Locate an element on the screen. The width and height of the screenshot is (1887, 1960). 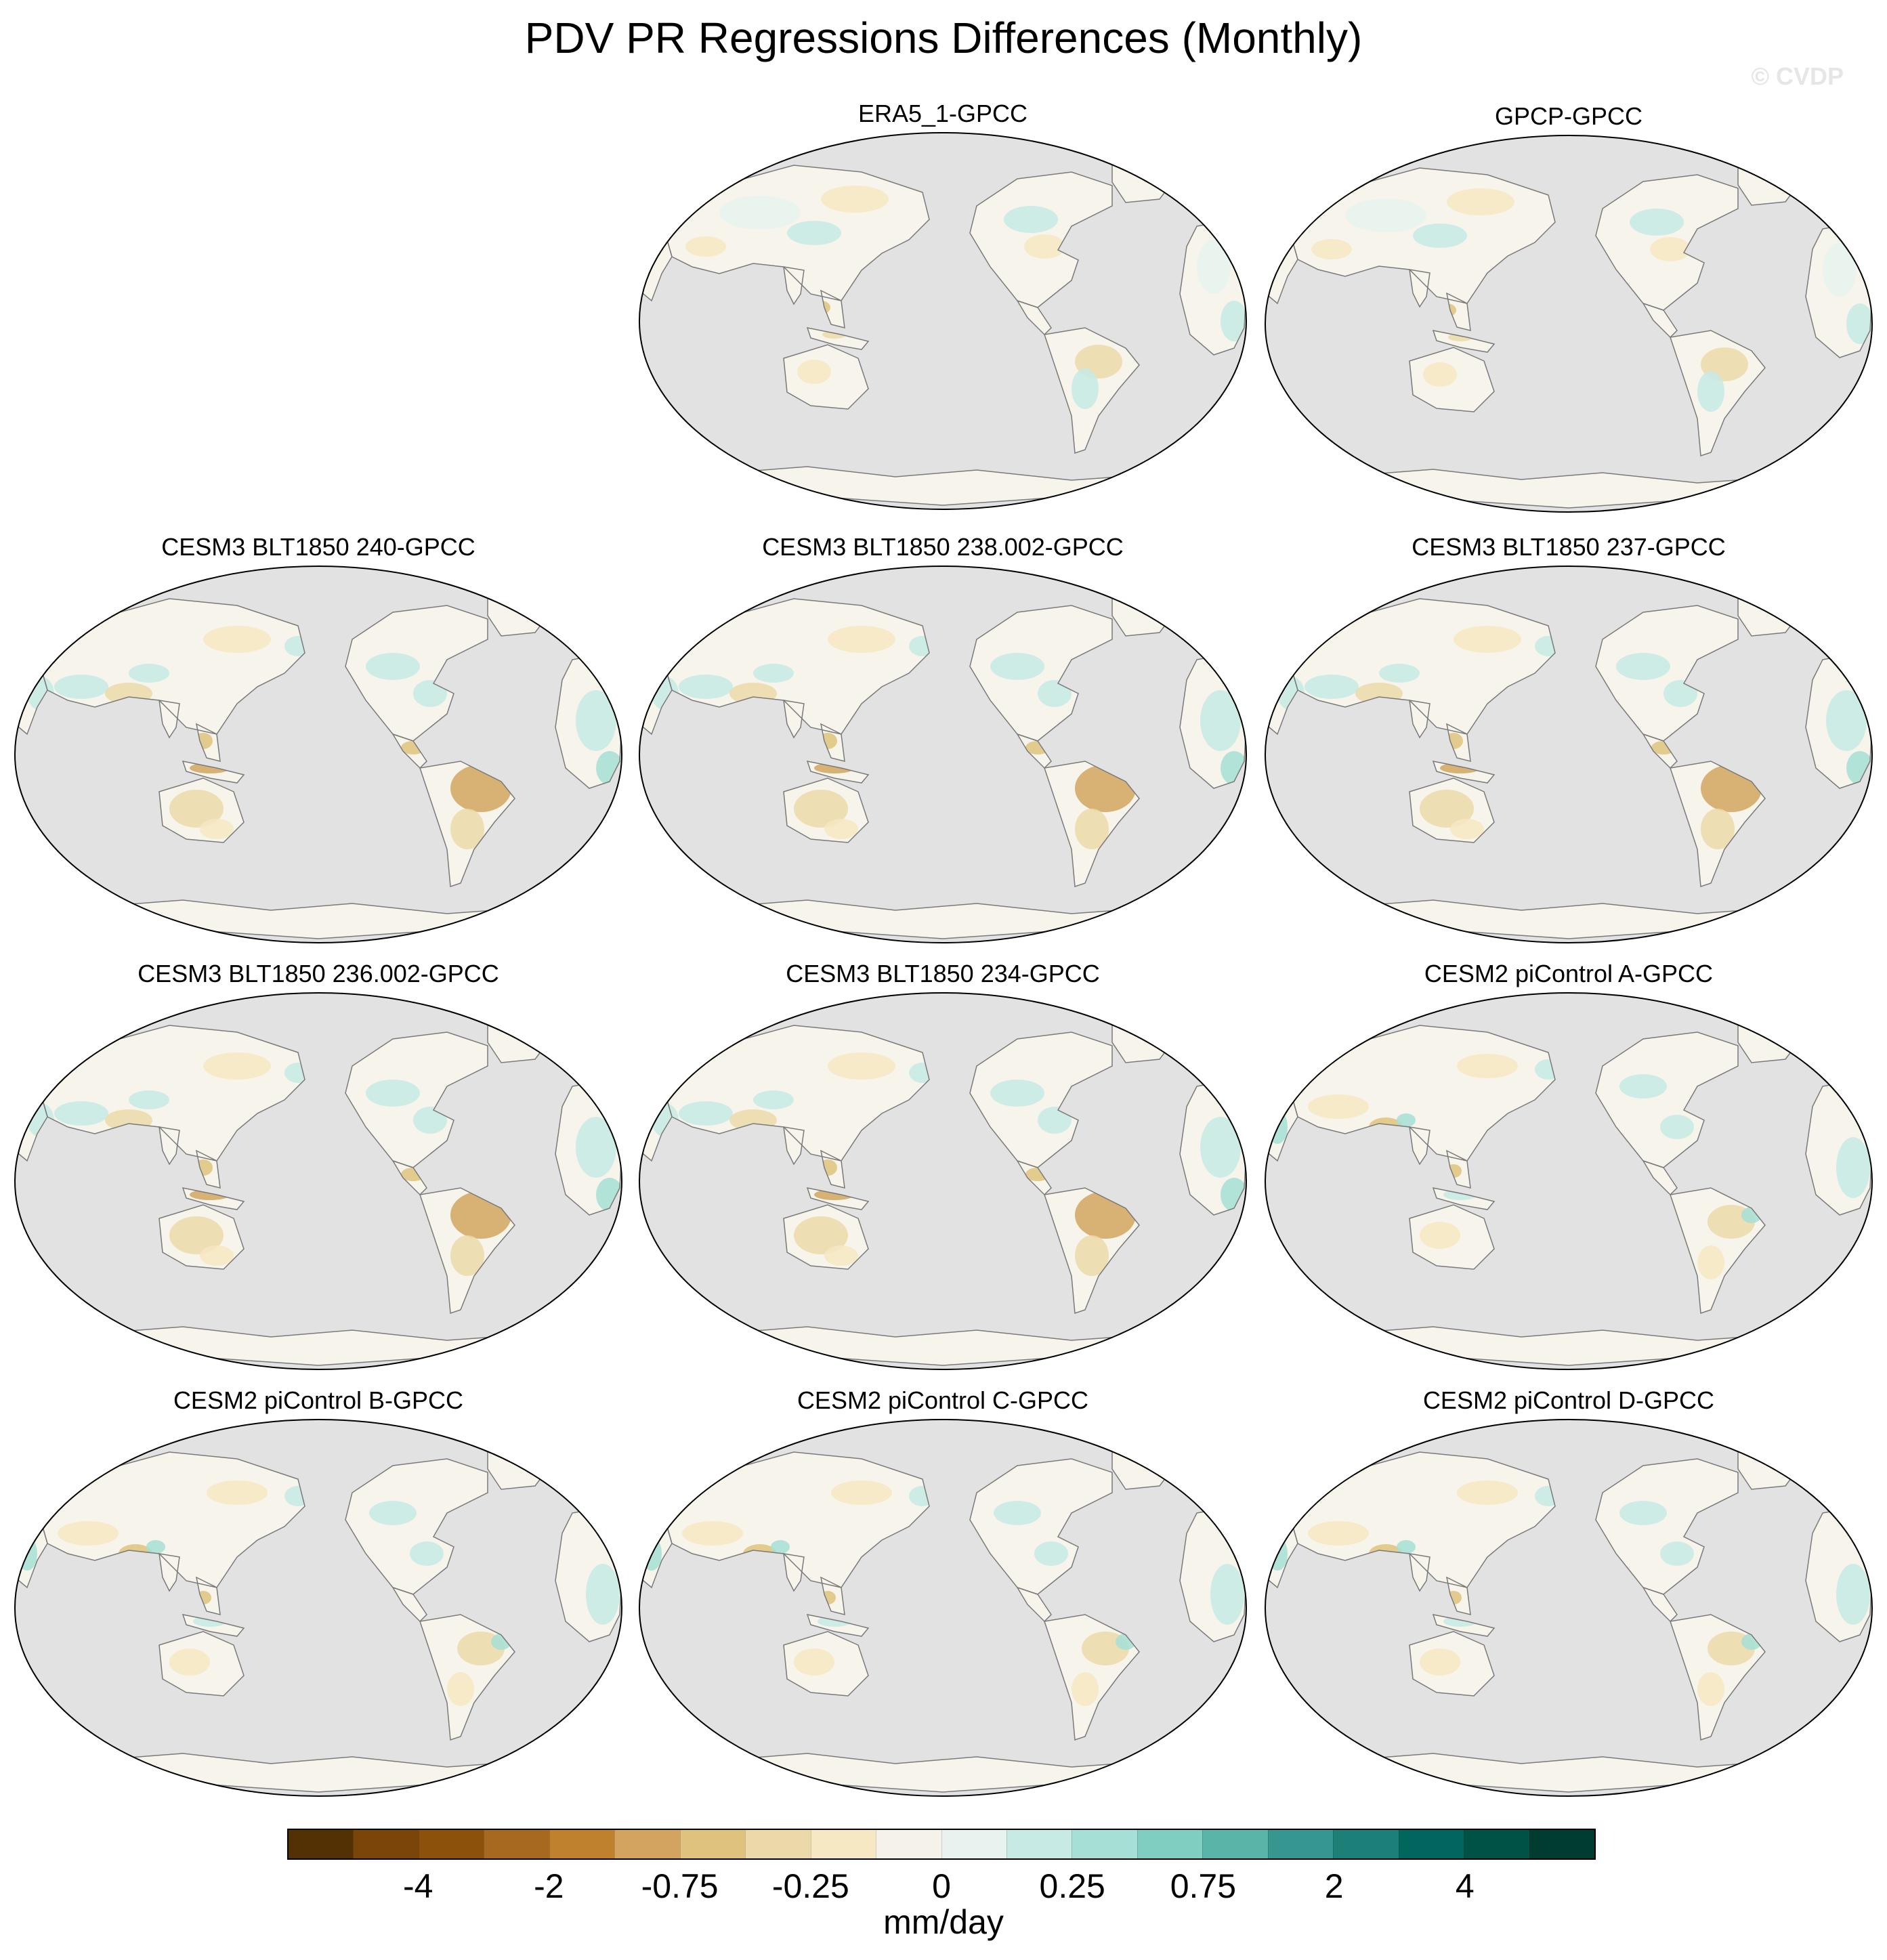
colorbar-tick-label: -0.75 is located at coordinates (680, 1886).